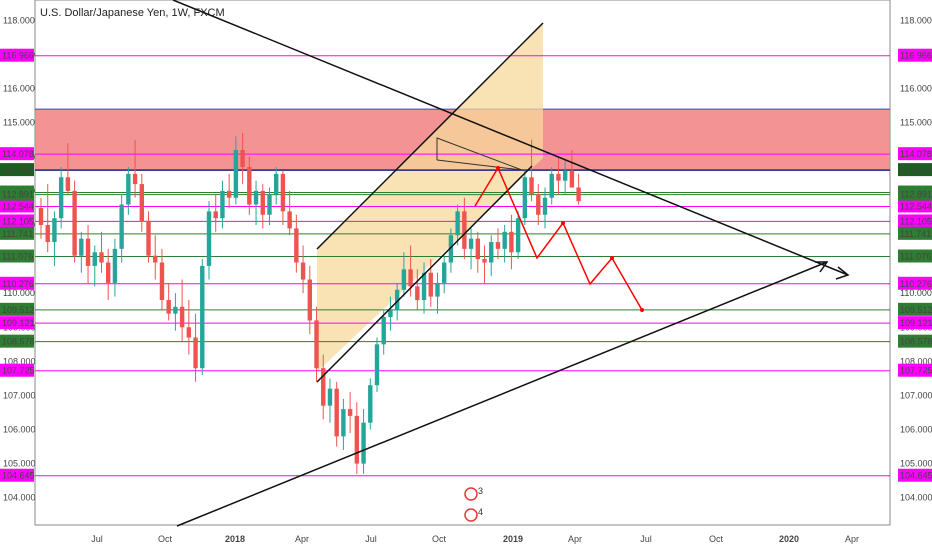 The width and height of the screenshot is (932, 550). I want to click on level-label-right: 111.741, so click(915, 234).